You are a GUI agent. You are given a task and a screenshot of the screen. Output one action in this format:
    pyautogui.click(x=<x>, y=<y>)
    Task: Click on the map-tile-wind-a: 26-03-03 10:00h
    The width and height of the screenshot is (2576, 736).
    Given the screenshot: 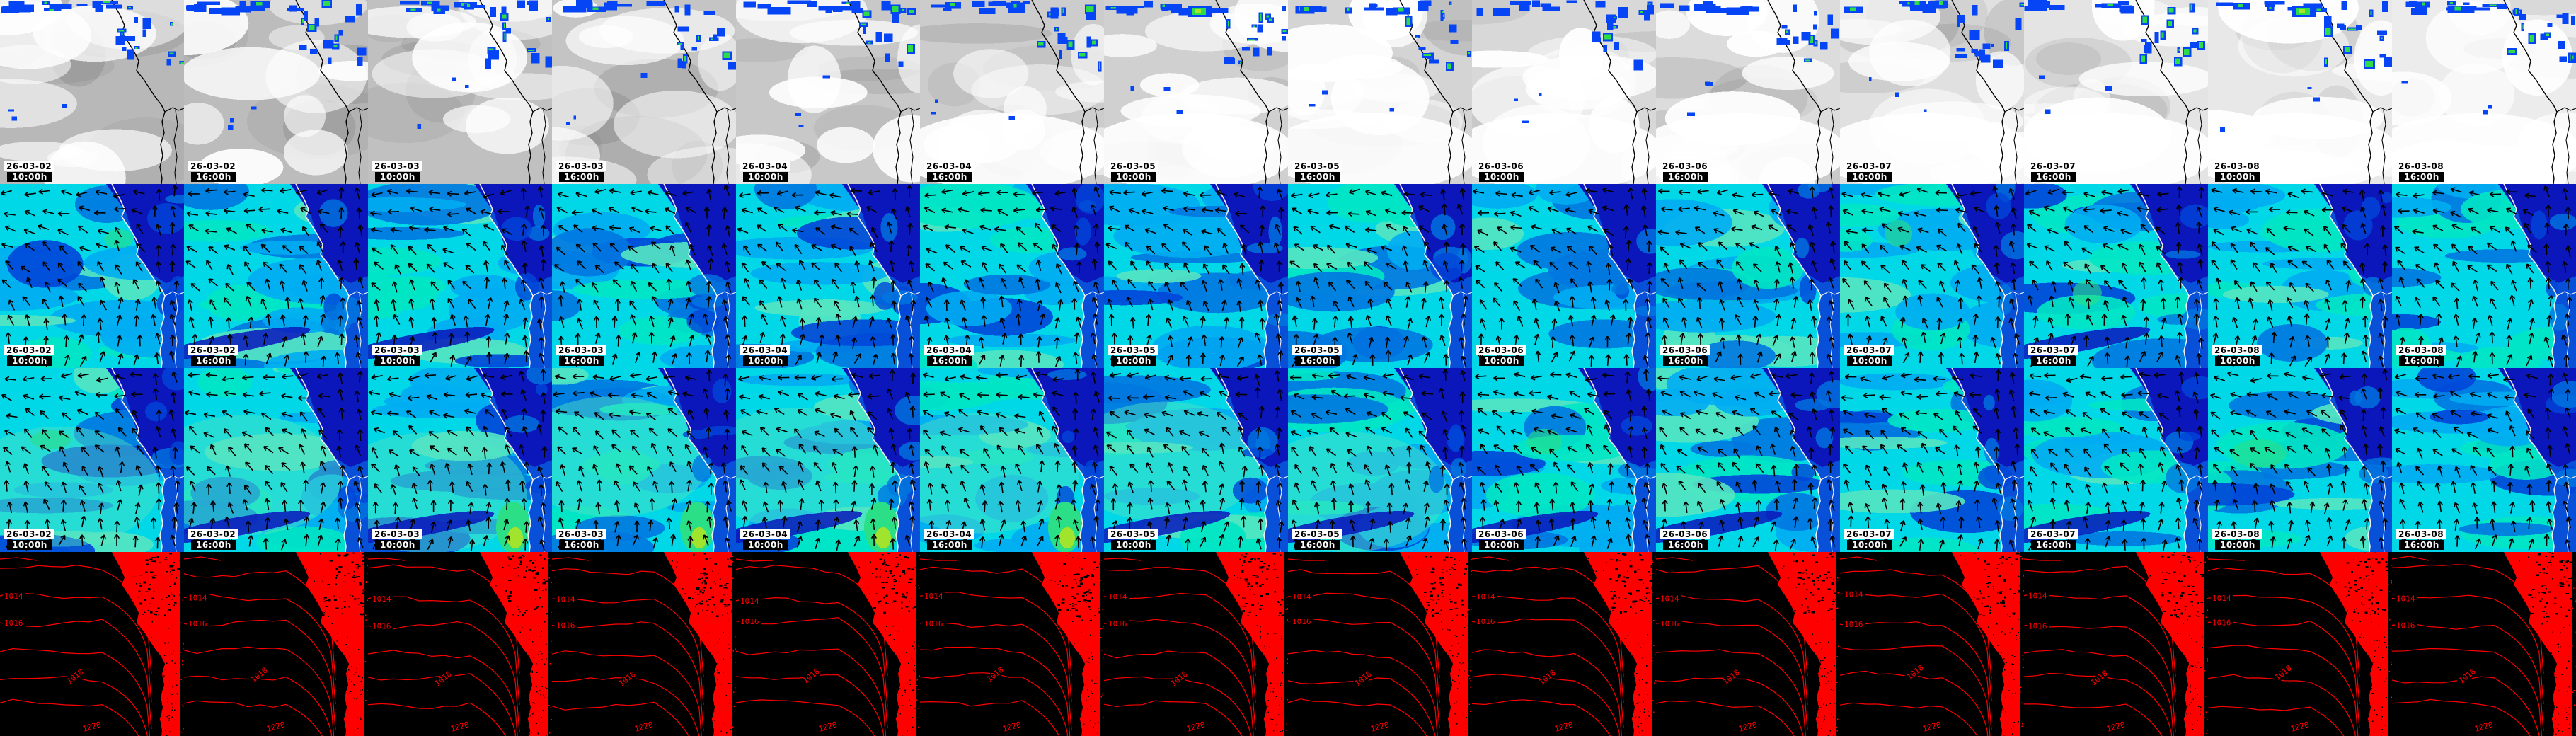 What is the action you would take?
    pyautogui.click(x=460, y=276)
    